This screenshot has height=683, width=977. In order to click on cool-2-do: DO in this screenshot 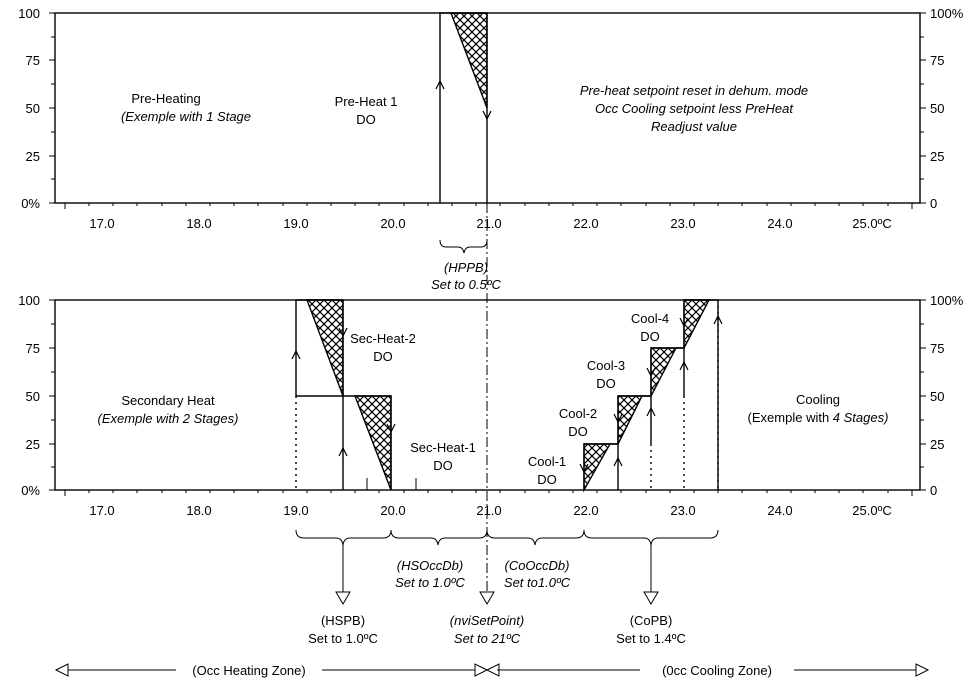, I will do `click(578, 431)`.